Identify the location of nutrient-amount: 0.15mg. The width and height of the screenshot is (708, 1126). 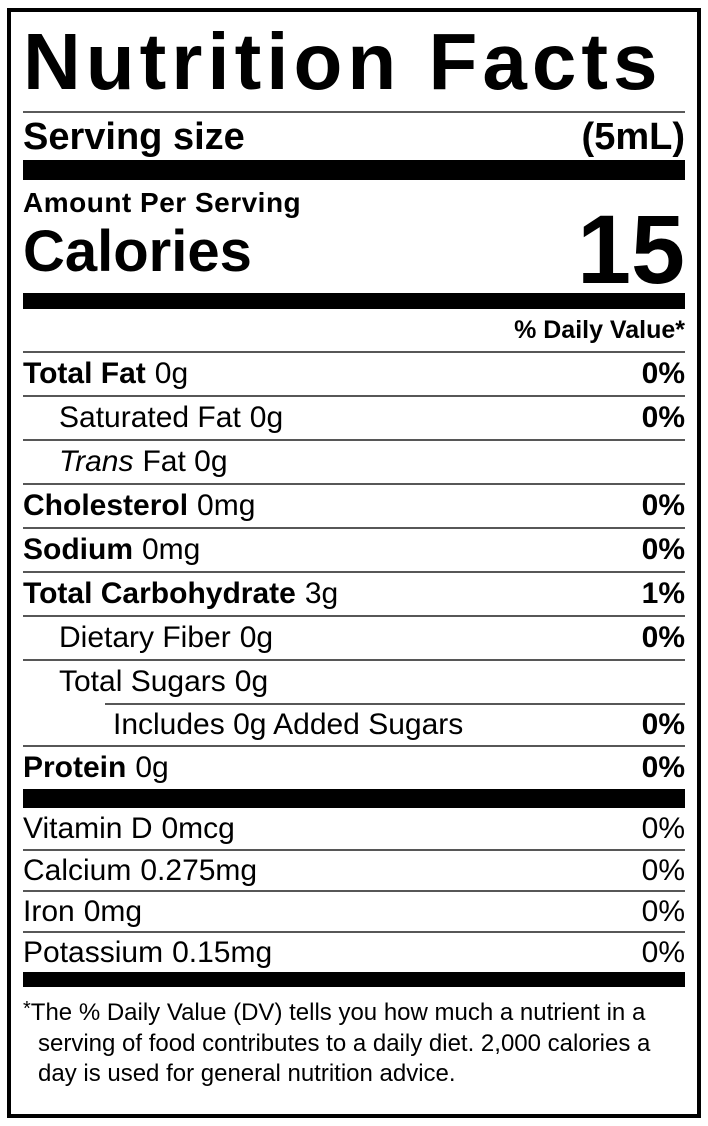
(222, 952).